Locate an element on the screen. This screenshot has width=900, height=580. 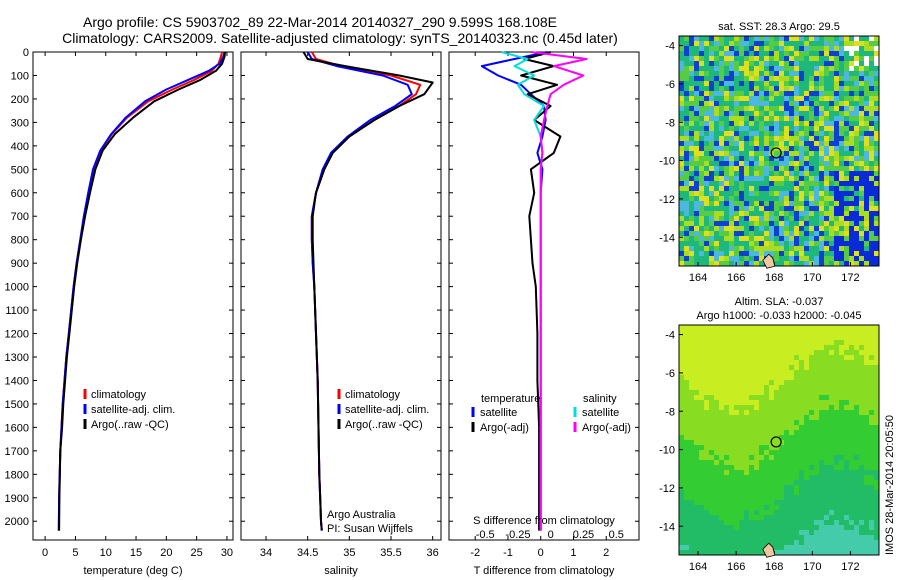
map-x-tick-label: 170 is located at coordinates (812, 278).